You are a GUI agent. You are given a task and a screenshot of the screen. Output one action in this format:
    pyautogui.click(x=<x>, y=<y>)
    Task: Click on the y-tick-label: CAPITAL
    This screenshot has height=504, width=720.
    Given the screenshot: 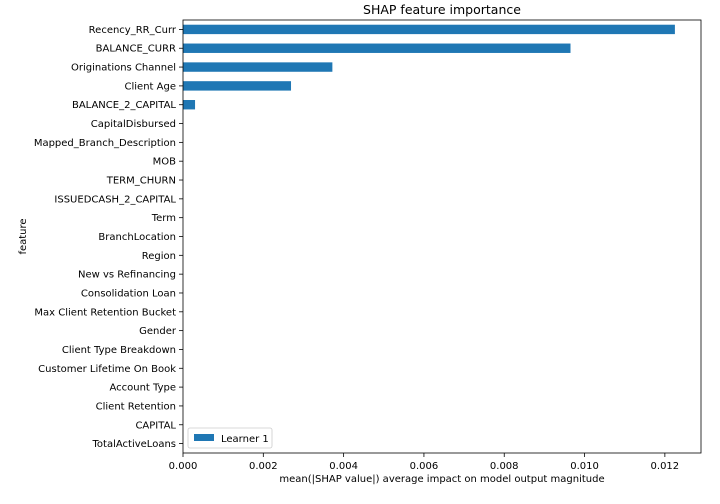 What is the action you would take?
    pyautogui.click(x=155, y=425)
    